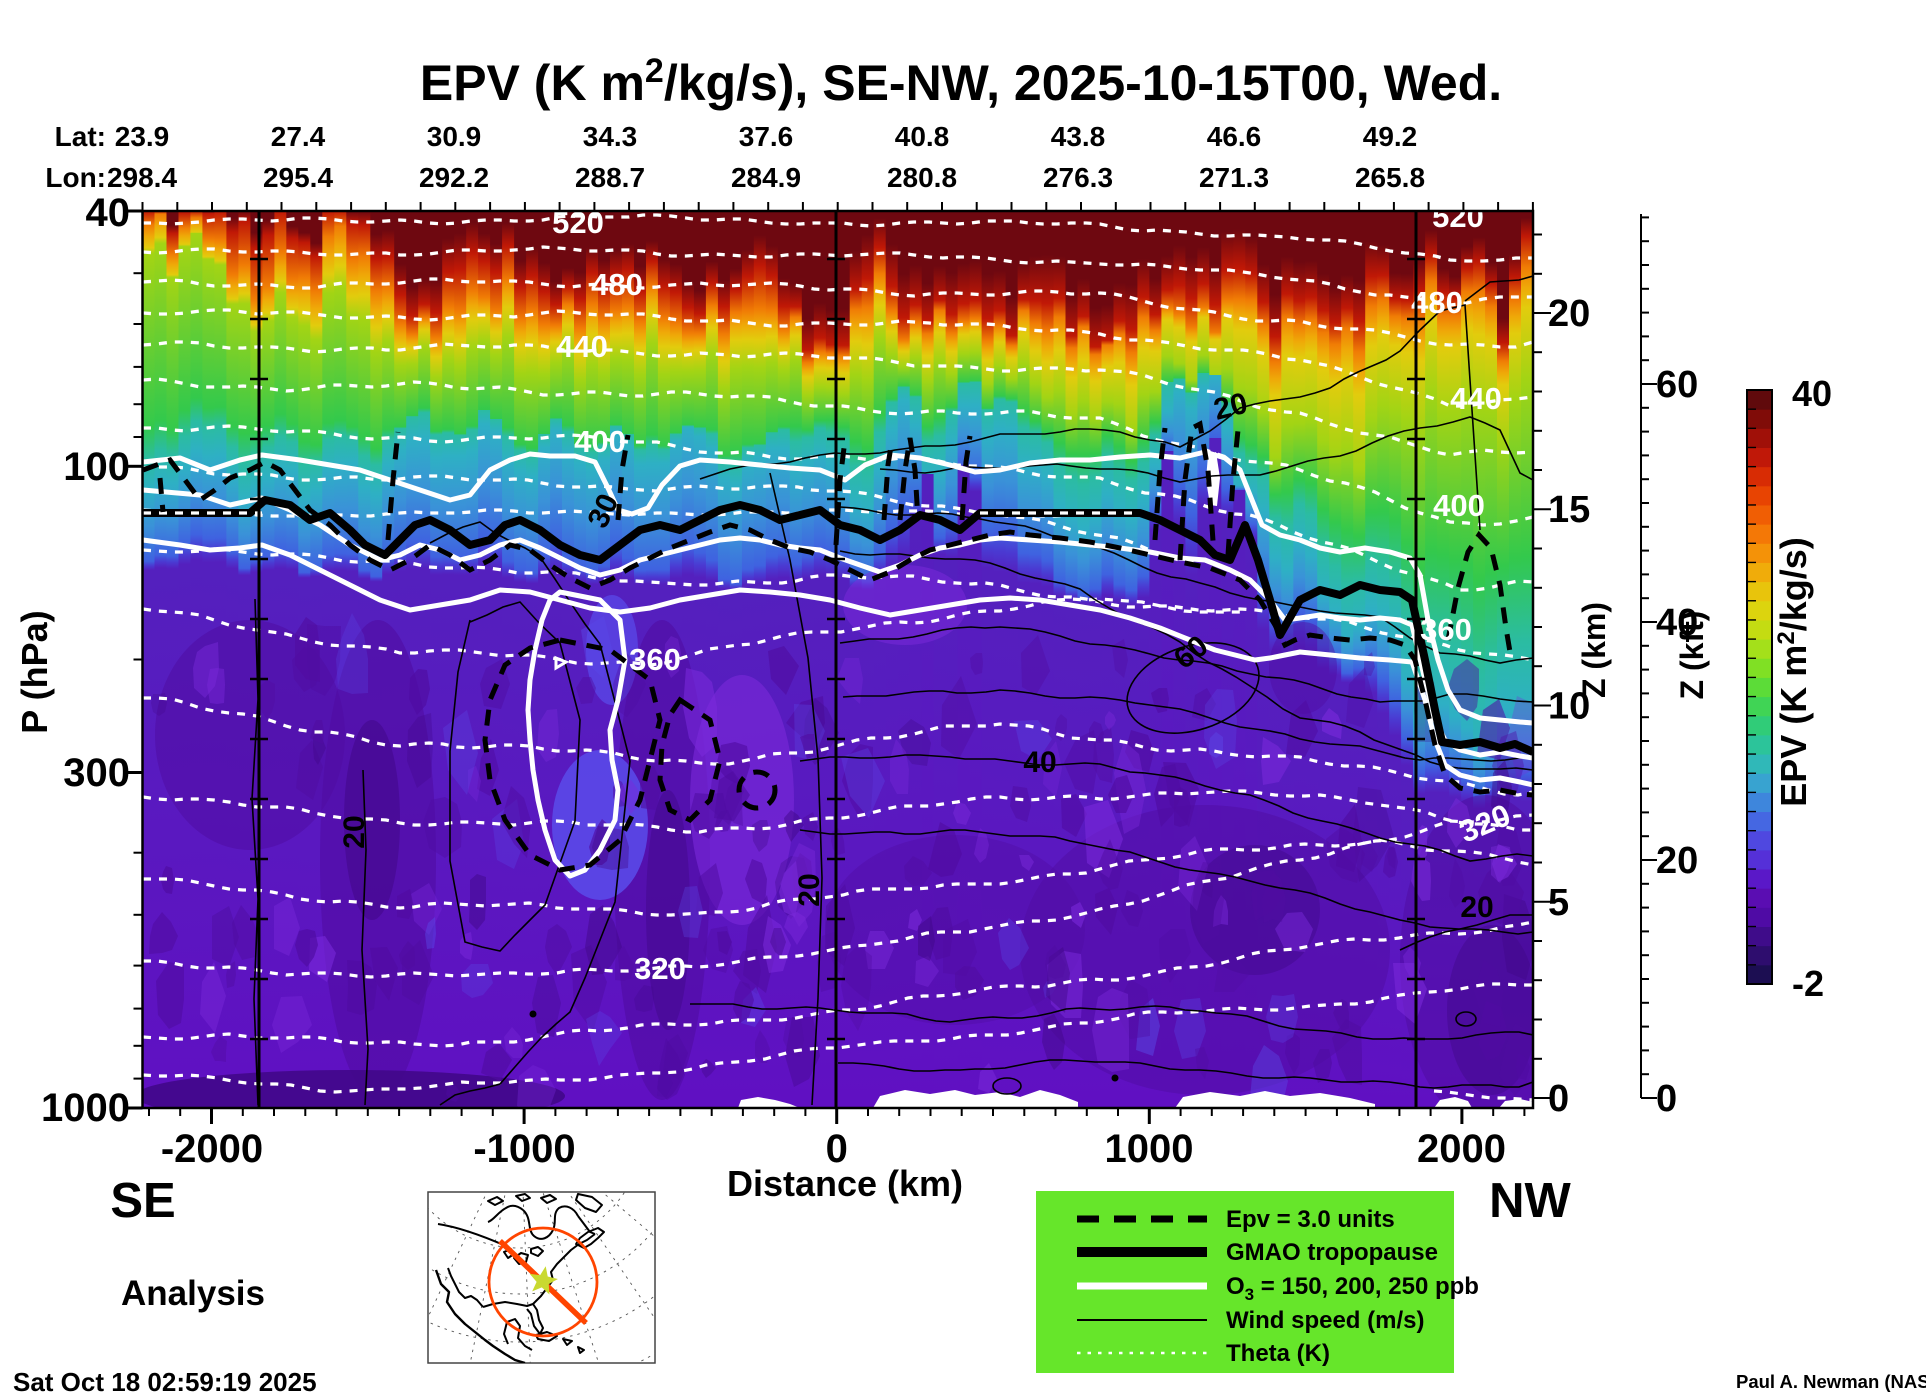 The width and height of the screenshot is (1926, 1394). What do you see at coordinates (1677, 385) in the screenshot?
I see `svg-text: 60` at bounding box center [1677, 385].